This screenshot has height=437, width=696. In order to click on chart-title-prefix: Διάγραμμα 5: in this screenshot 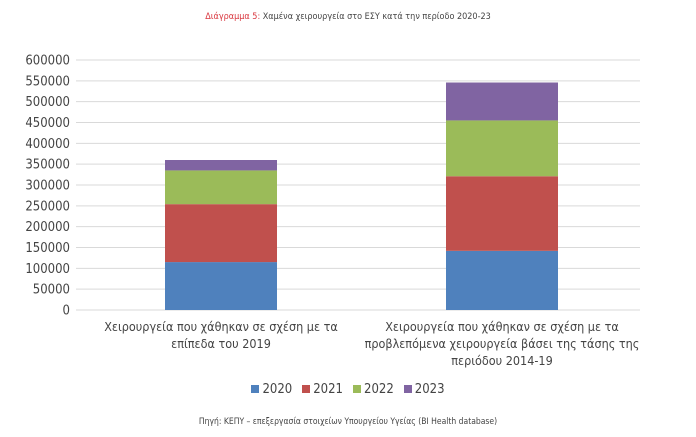, I will do `click(233, 17)`.